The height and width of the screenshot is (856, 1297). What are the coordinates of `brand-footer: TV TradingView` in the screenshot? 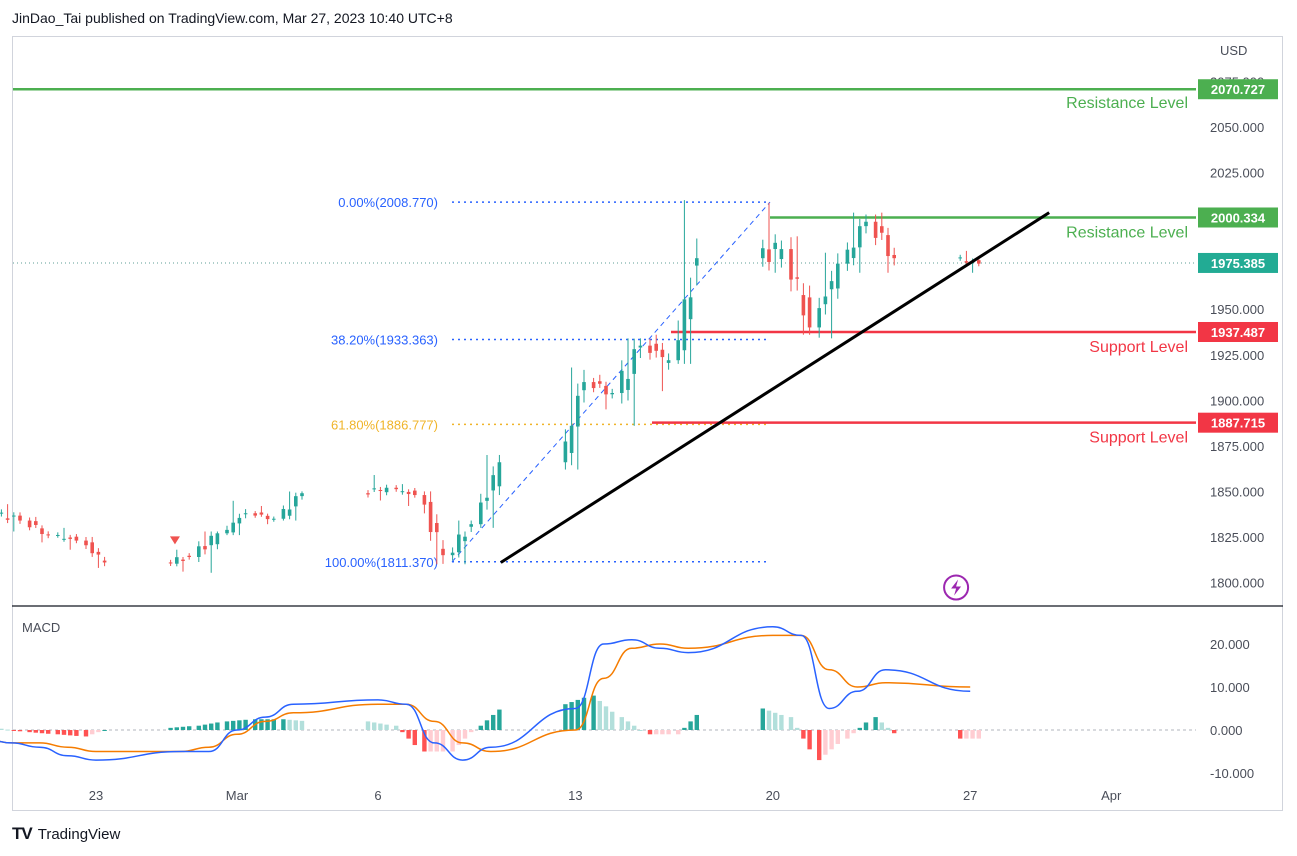 It's located at (66, 834).